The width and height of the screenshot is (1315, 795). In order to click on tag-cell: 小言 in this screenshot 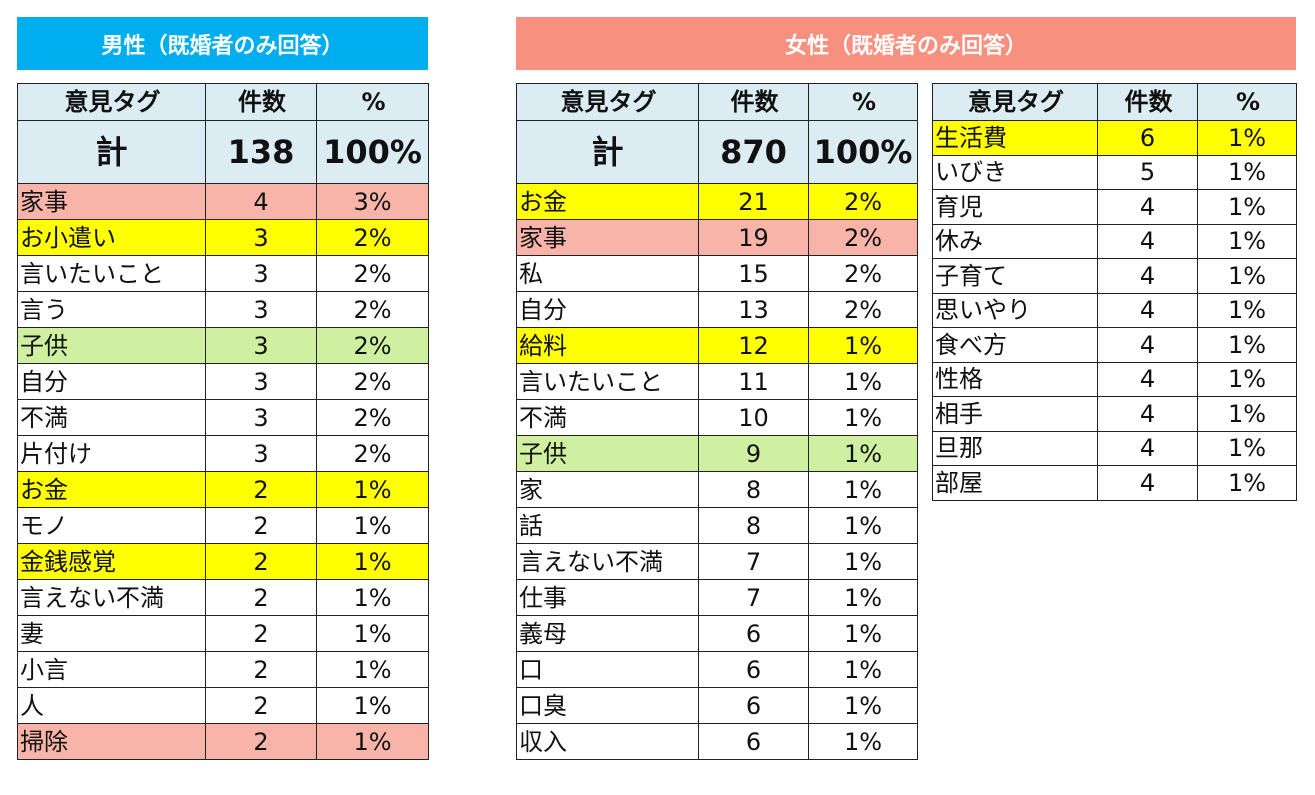, I will do `click(111, 669)`.